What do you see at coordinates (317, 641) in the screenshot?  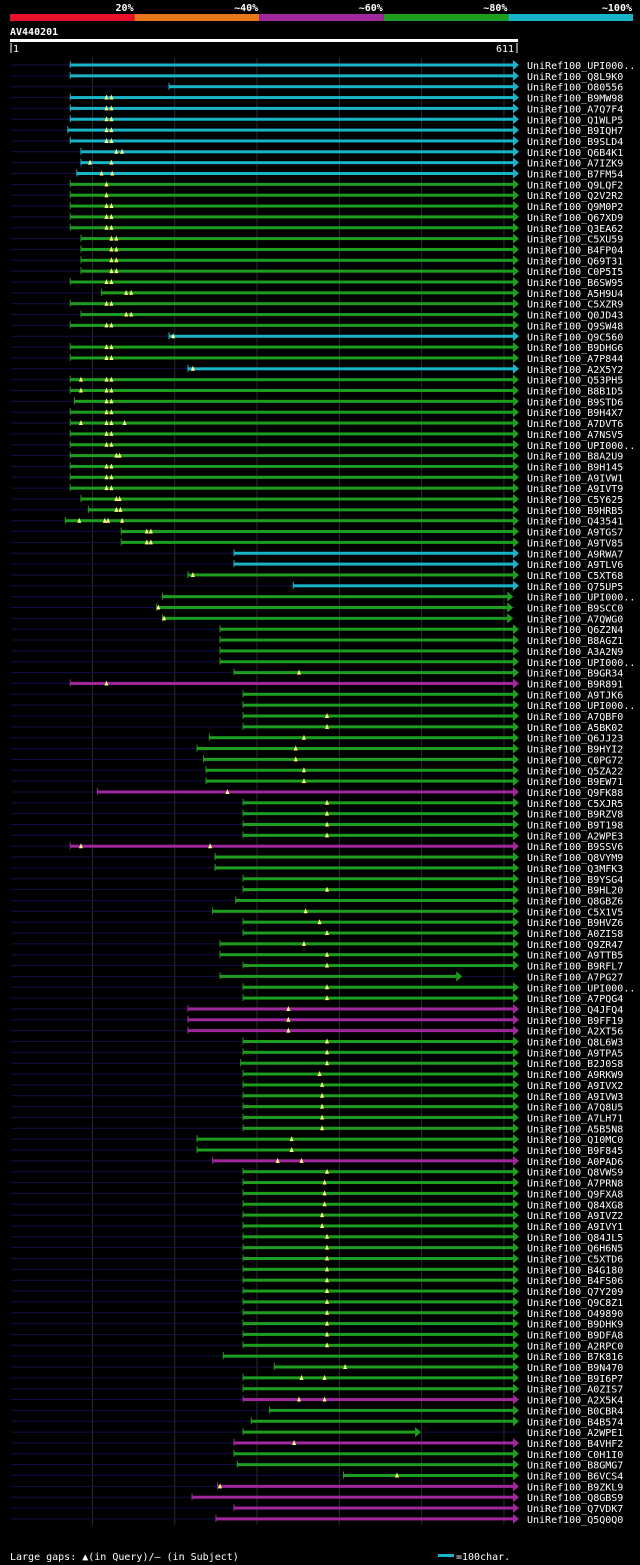 I see `hit-row: UniRef100_B8AGZ1` at bounding box center [317, 641].